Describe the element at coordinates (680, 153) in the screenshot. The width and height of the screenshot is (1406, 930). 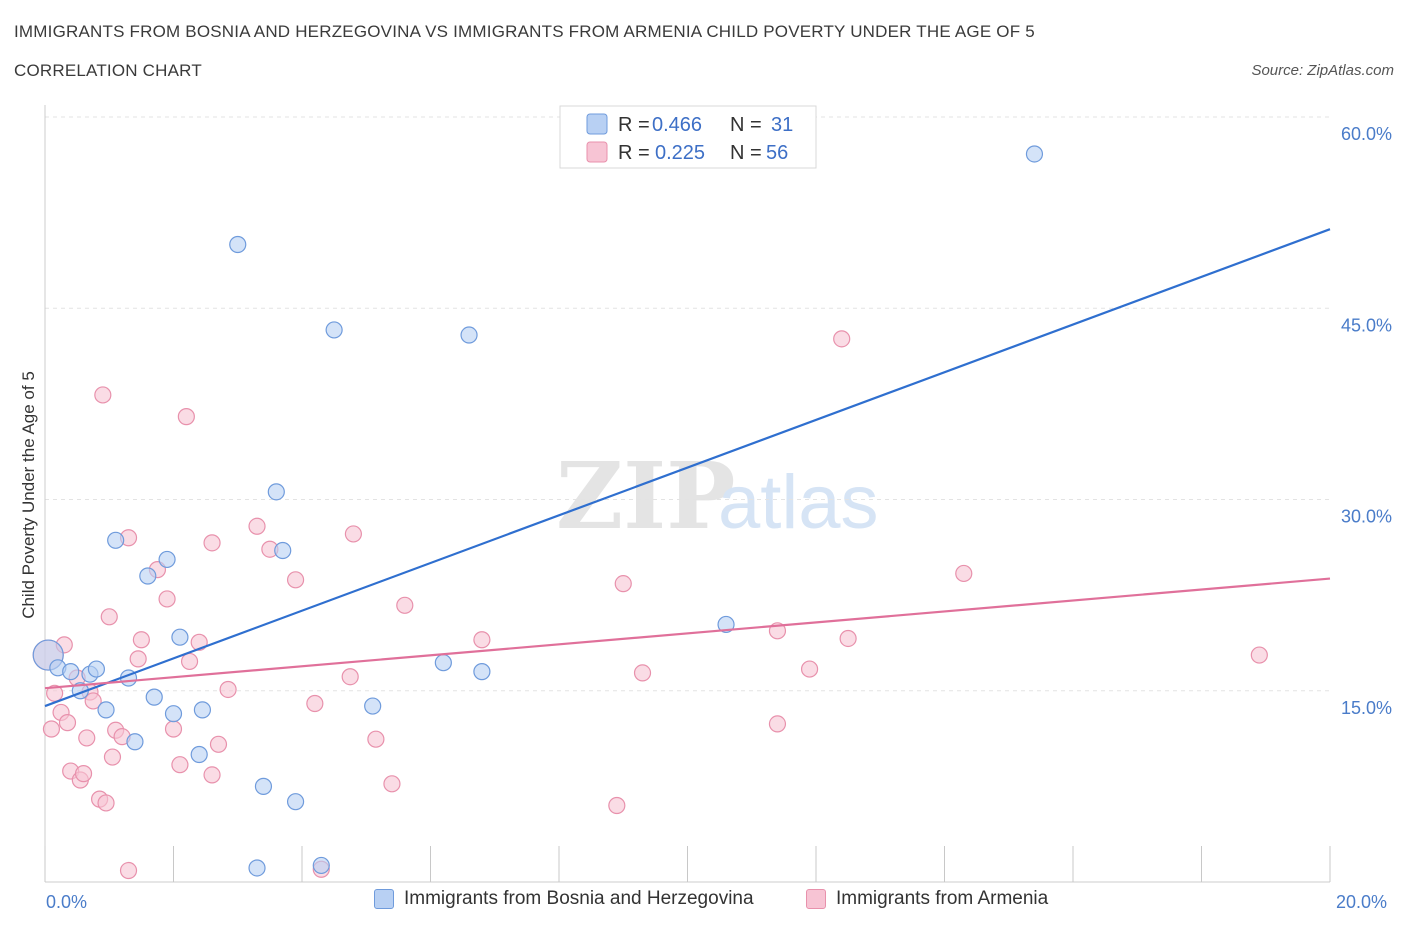
I see `legend-r-value-pink: 0.225` at that location.